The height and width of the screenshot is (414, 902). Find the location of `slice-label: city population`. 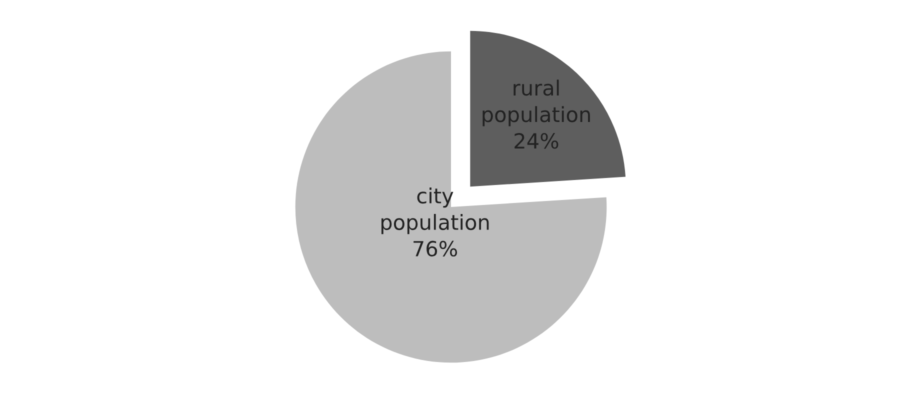

slice-label: city population is located at coordinates (435, 210).